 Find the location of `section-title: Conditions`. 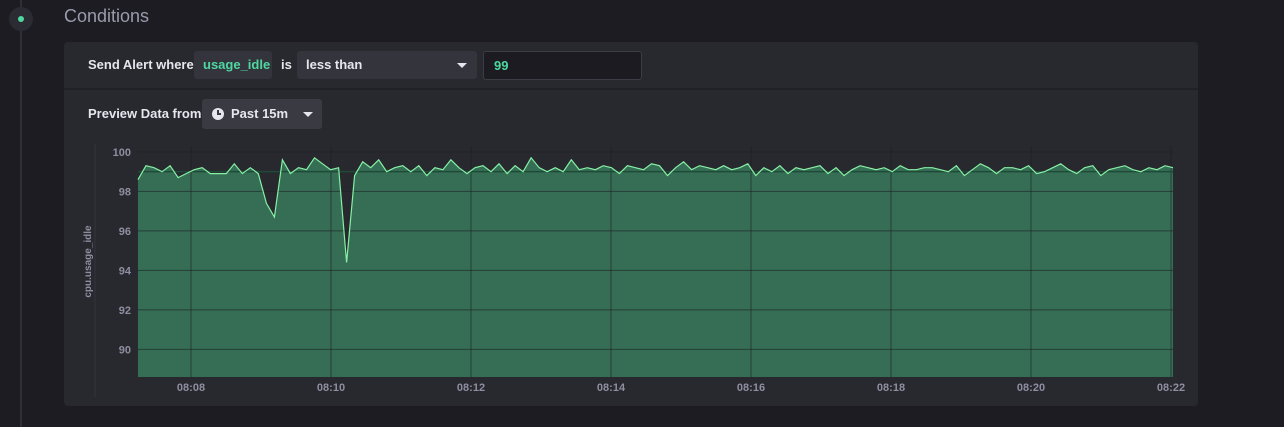

section-title: Conditions is located at coordinates (107, 16).